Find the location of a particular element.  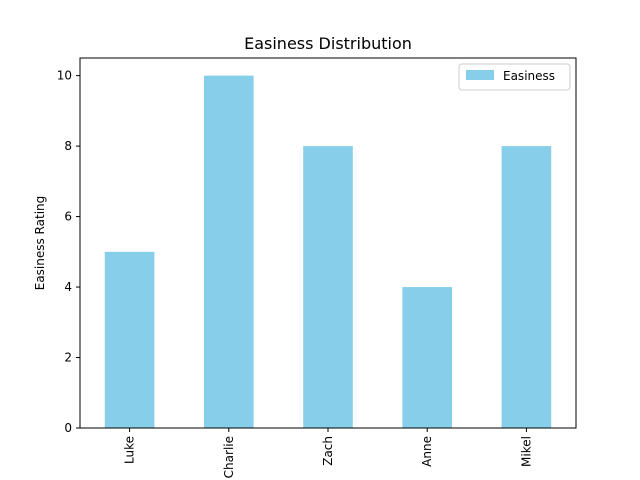

y-tick-label-6: 6 is located at coordinates (68, 217).